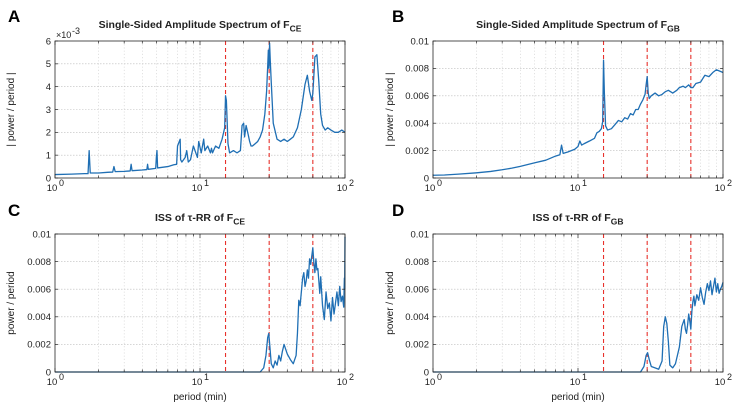 The image size is (739, 407). I want to click on y-tick-label: 1, so click(48, 155).